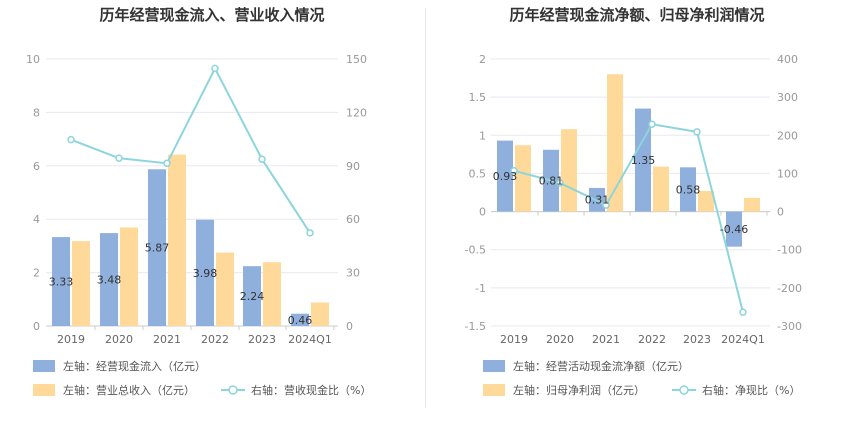 The image size is (850, 437). I want to click on chart1-right-tick-label: 60, so click(353, 219).